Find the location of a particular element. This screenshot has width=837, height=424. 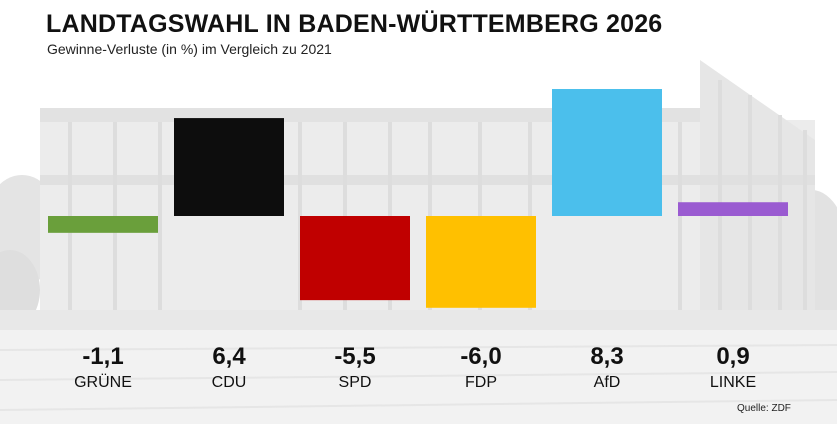

bar-grne is located at coordinates (103, 224).